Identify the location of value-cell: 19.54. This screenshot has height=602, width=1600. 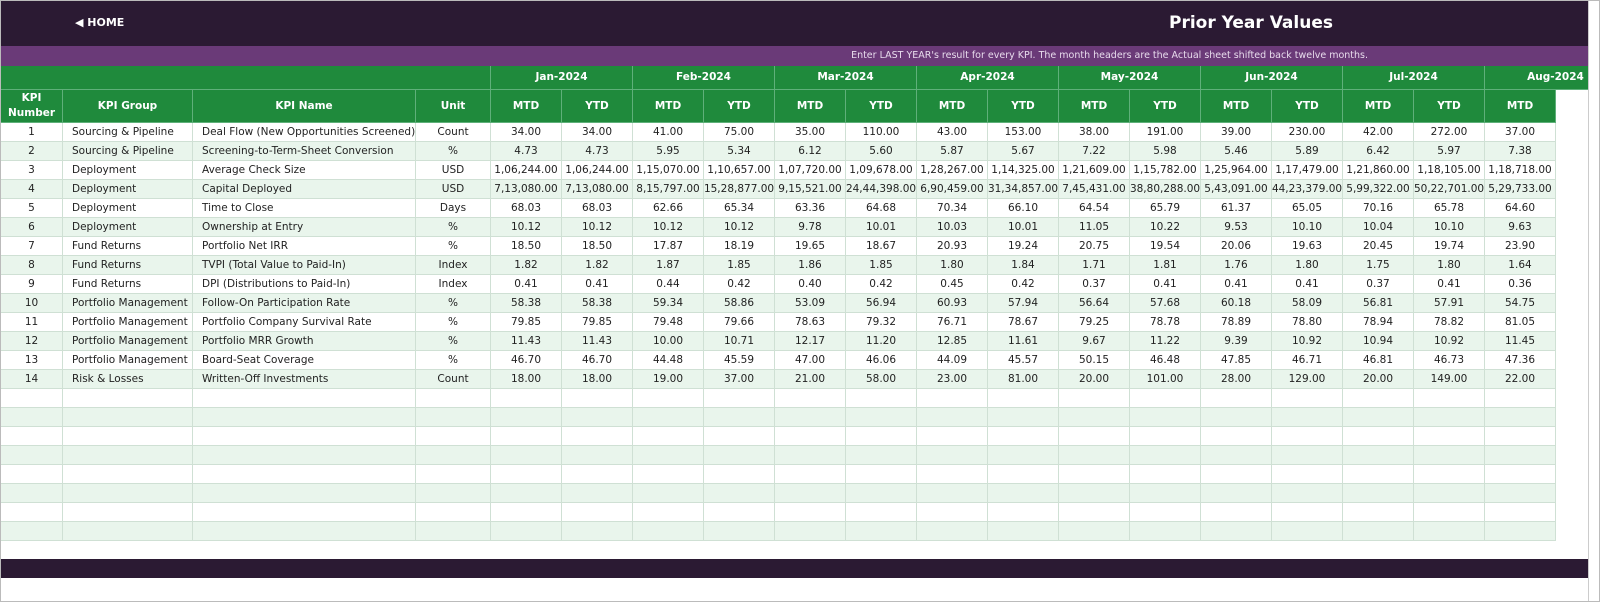
(1165, 246).